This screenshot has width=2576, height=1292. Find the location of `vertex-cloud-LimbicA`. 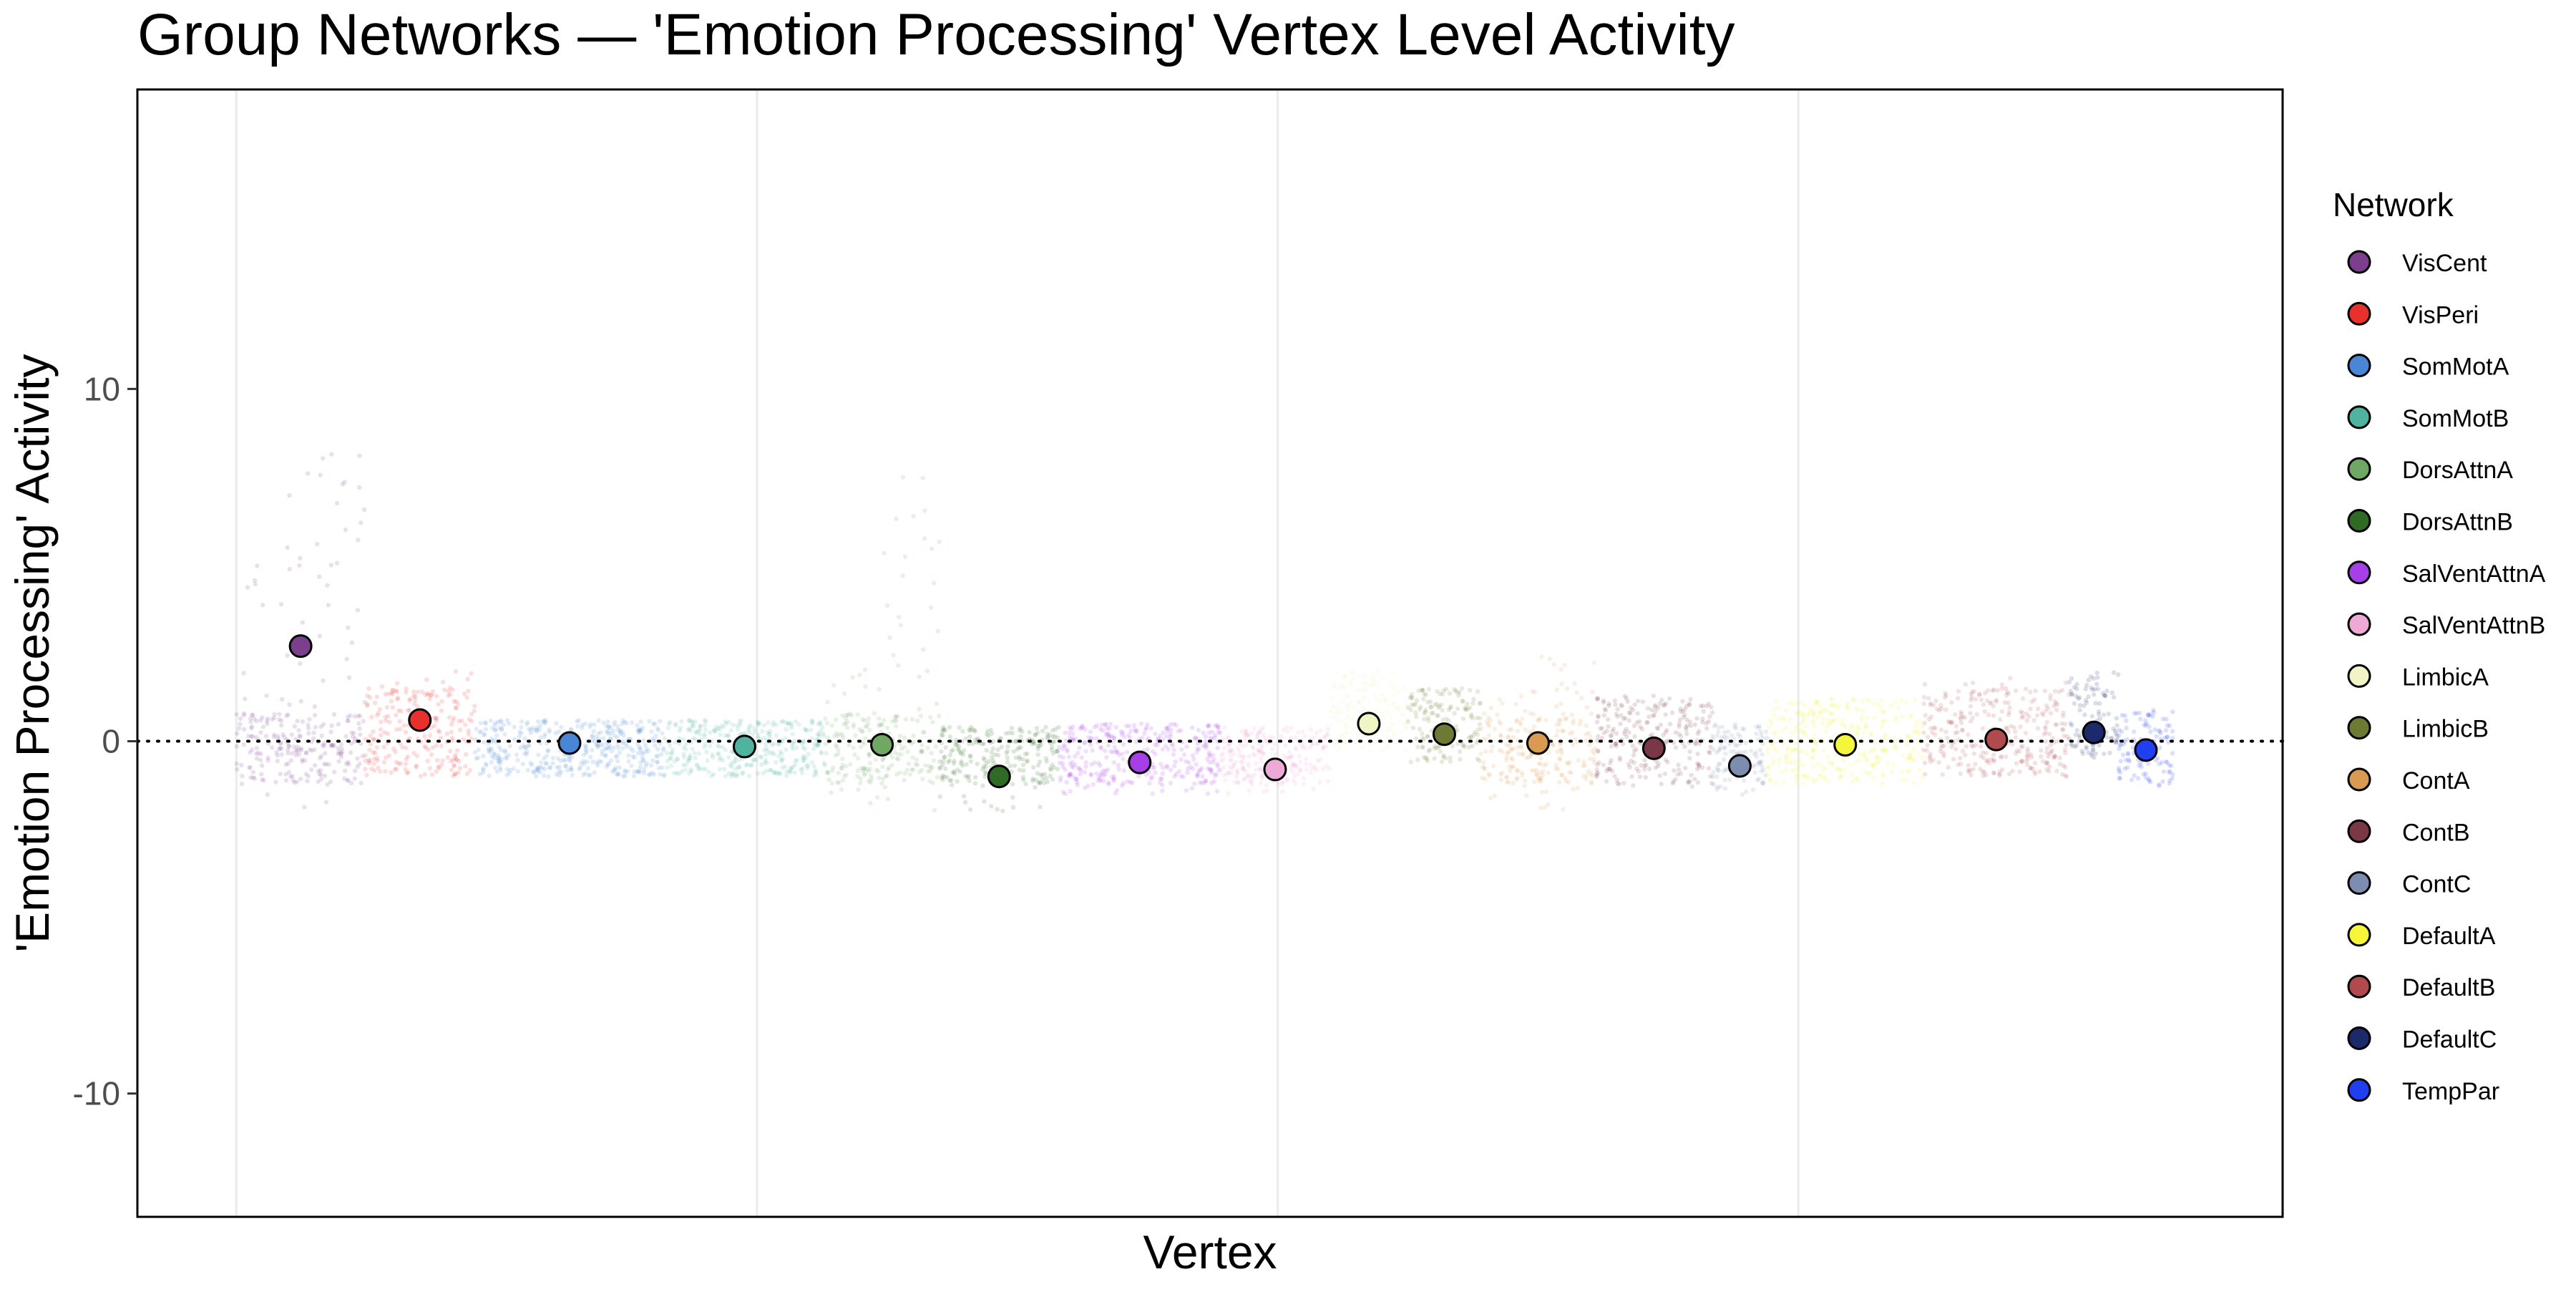

vertex-cloud-LimbicA is located at coordinates (1368, 711).